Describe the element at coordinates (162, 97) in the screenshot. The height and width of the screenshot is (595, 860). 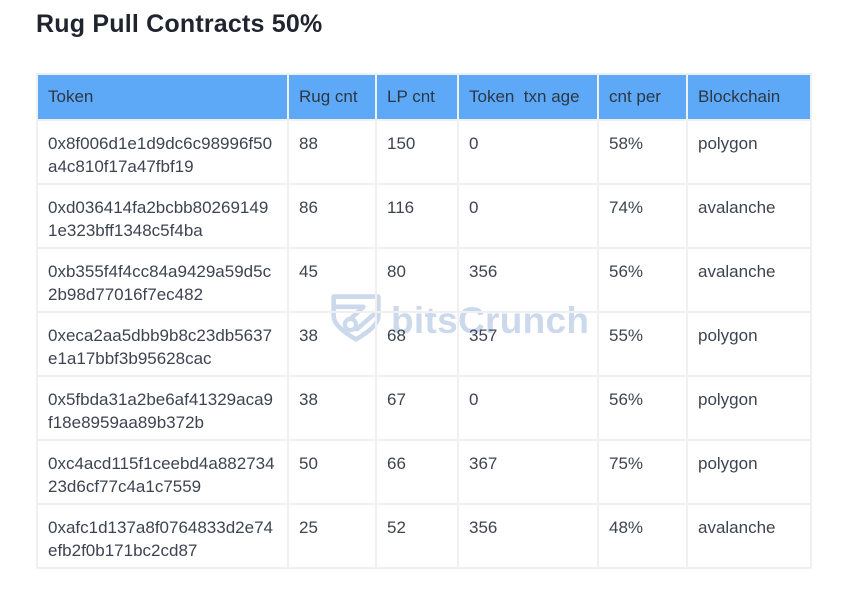
I see `column-header-token: Token` at that location.